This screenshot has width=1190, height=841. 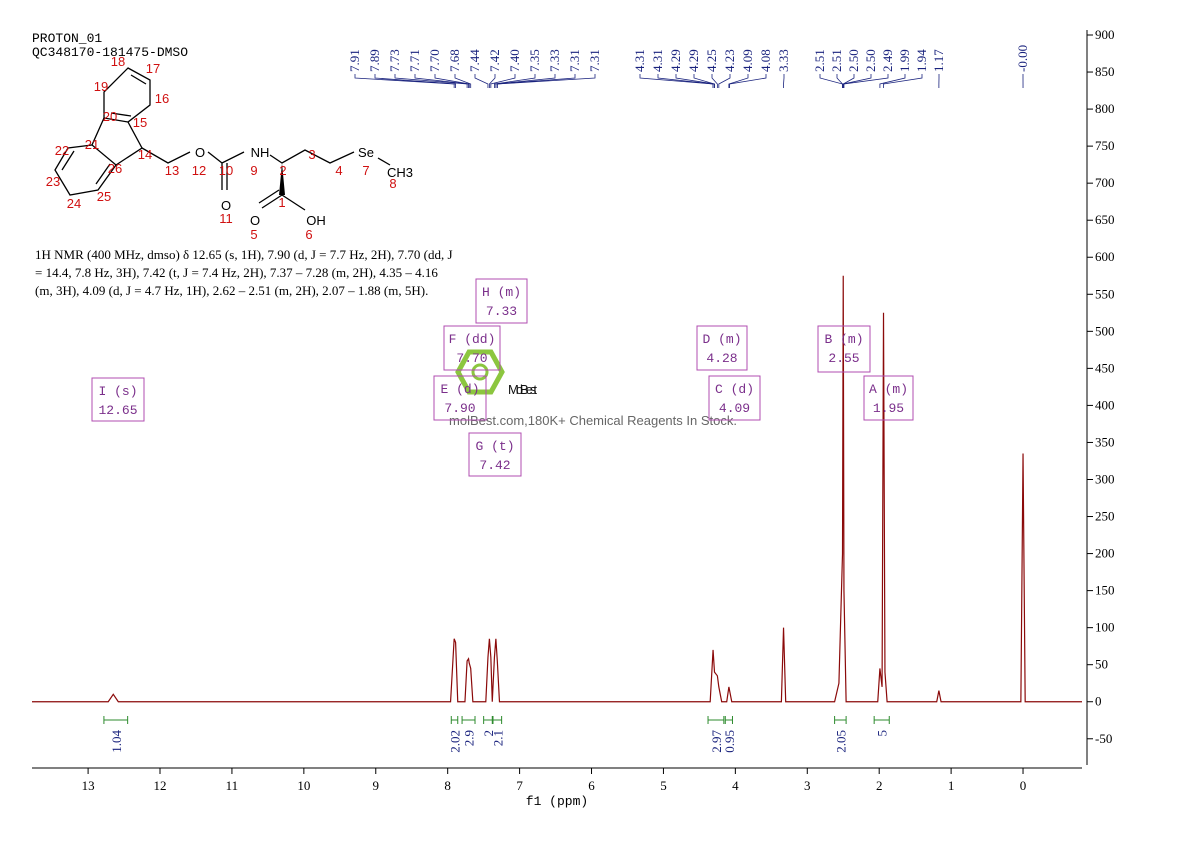 What do you see at coordinates (888, 389) in the screenshot?
I see `multiplet-label: A (m)` at bounding box center [888, 389].